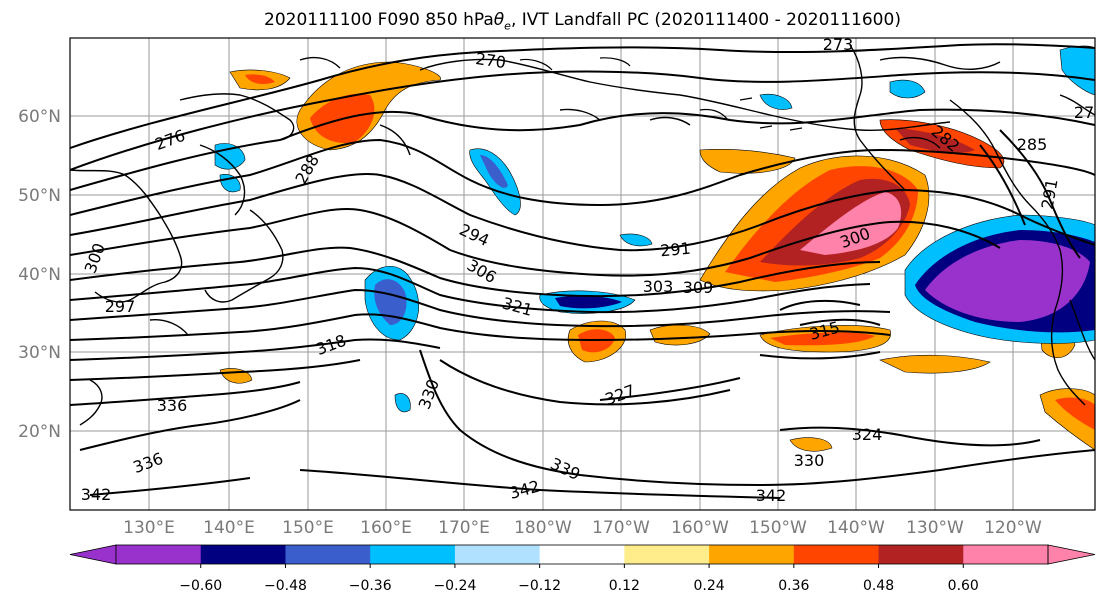 The image size is (1105, 603). Describe the element at coordinates (39, 196) in the screenshot. I see `lat-tick-label: 50°N` at that location.